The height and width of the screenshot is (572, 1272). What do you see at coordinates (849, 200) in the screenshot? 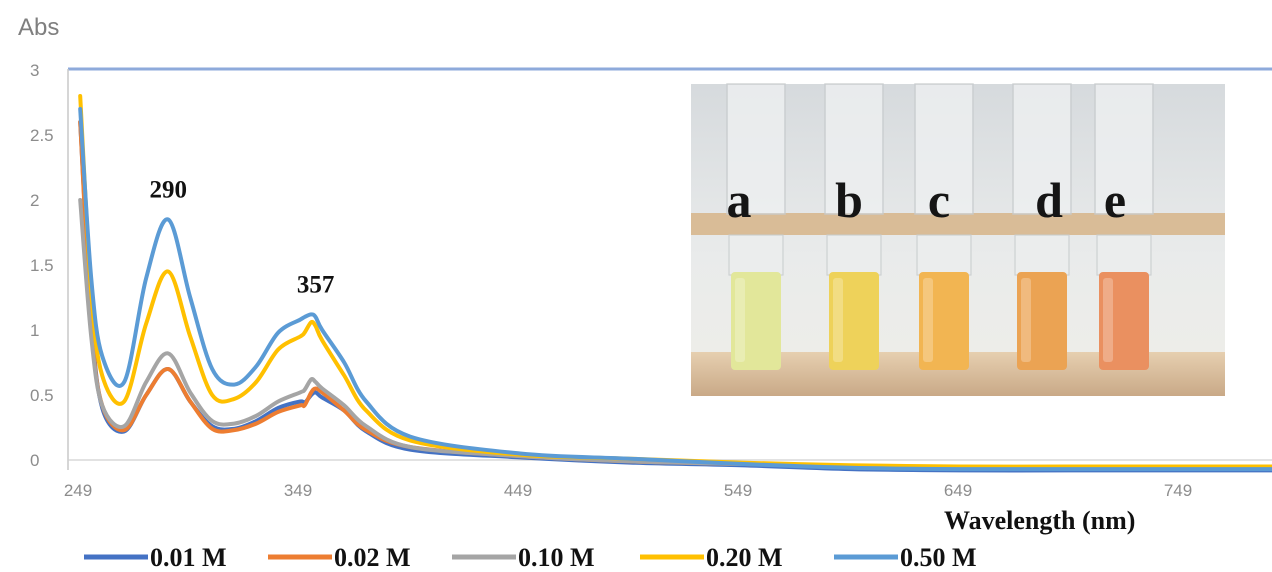
I see `vial-label: b` at bounding box center [849, 200].